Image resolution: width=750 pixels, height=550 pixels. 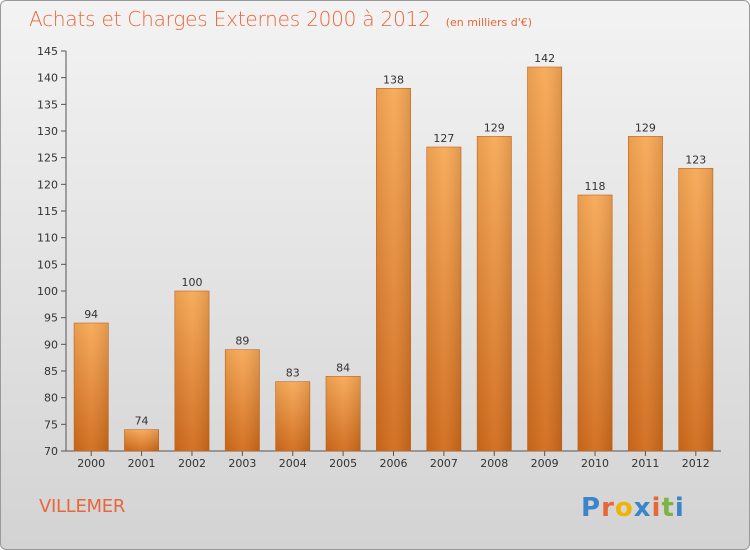 What do you see at coordinates (47, 264) in the screenshot?
I see `y-tick-label: 105` at bounding box center [47, 264].